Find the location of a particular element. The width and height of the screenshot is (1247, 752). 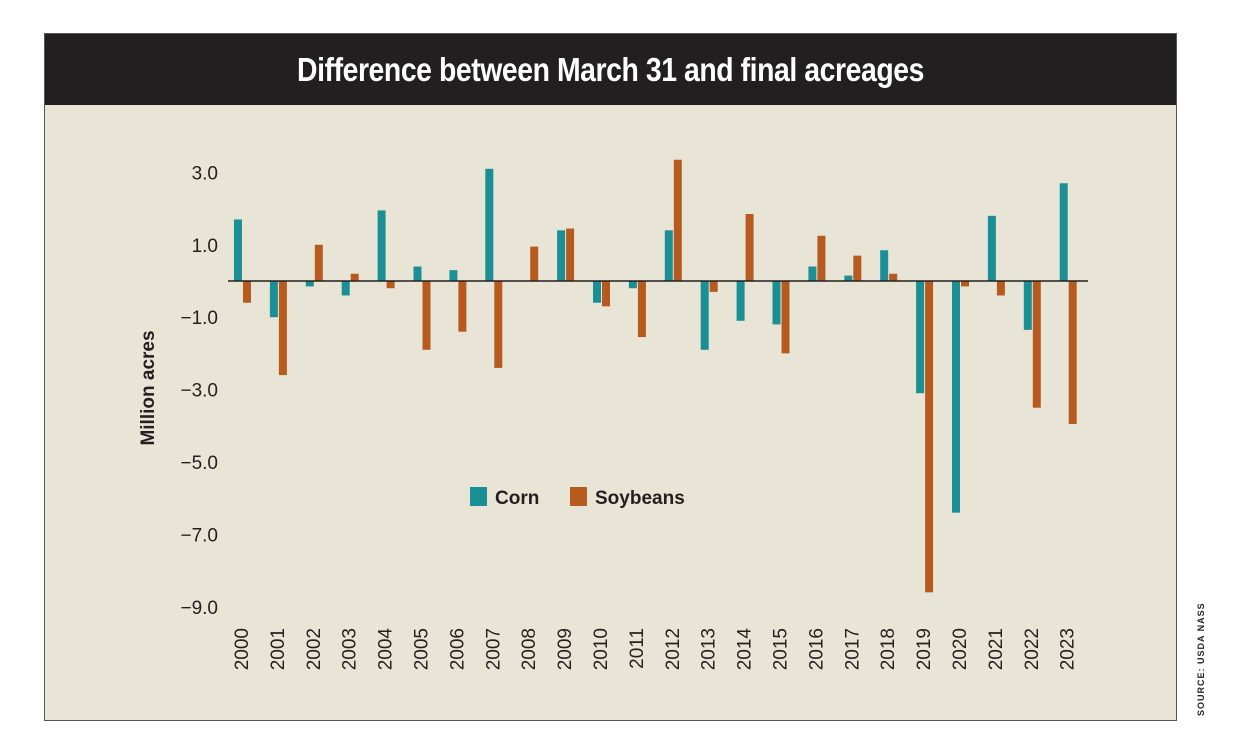

bar-soybeans-2005 is located at coordinates (426, 315).